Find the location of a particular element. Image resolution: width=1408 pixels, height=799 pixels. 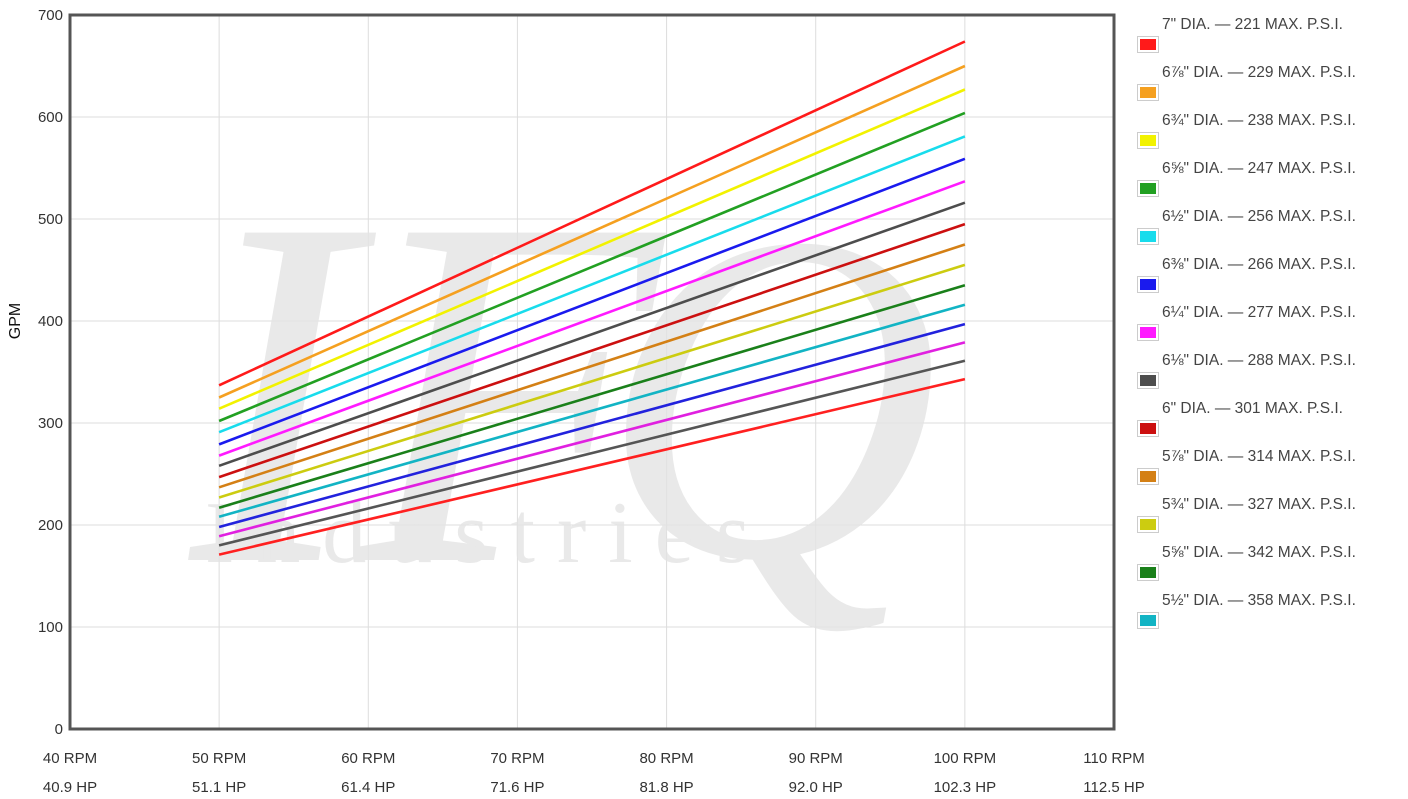

x-tick-label-rpm: 110 RPM is located at coordinates (1113, 758).